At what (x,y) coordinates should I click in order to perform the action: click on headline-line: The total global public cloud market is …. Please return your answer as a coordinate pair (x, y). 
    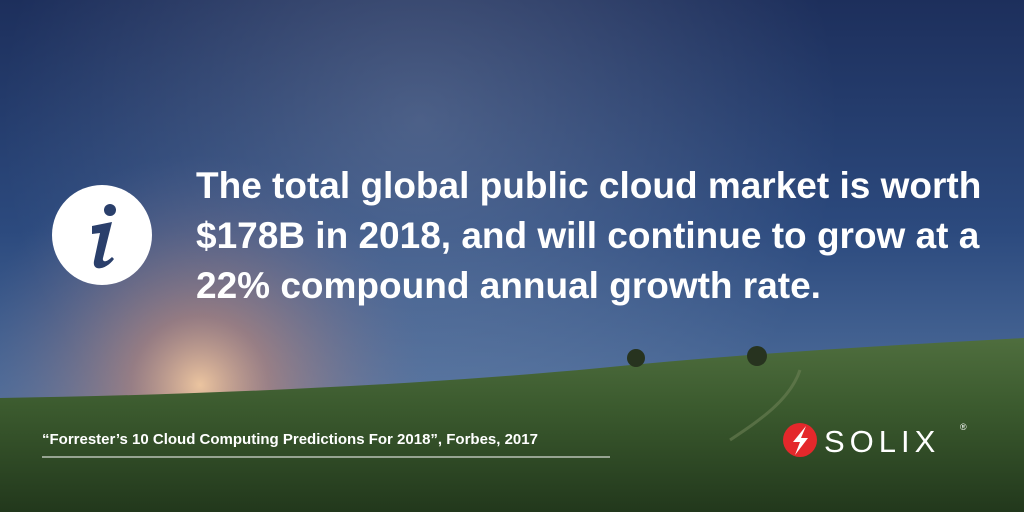
    Looking at the image, I should click on (588, 185).